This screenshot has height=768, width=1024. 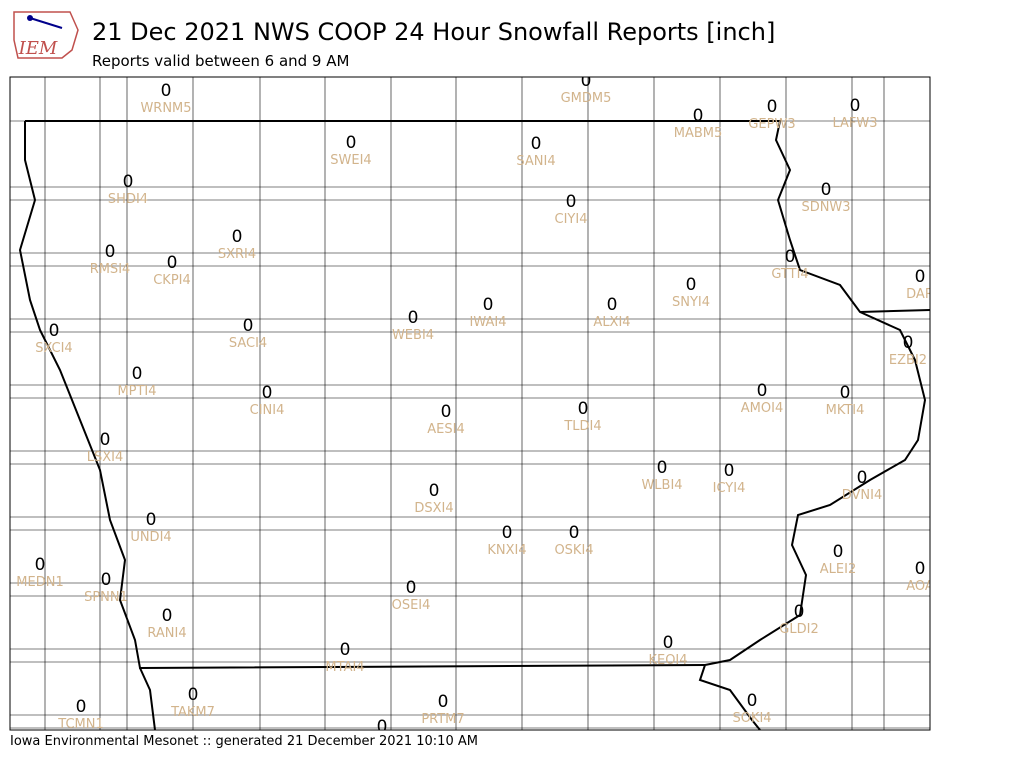 I want to click on station-id: KEOI4, so click(x=667, y=660).